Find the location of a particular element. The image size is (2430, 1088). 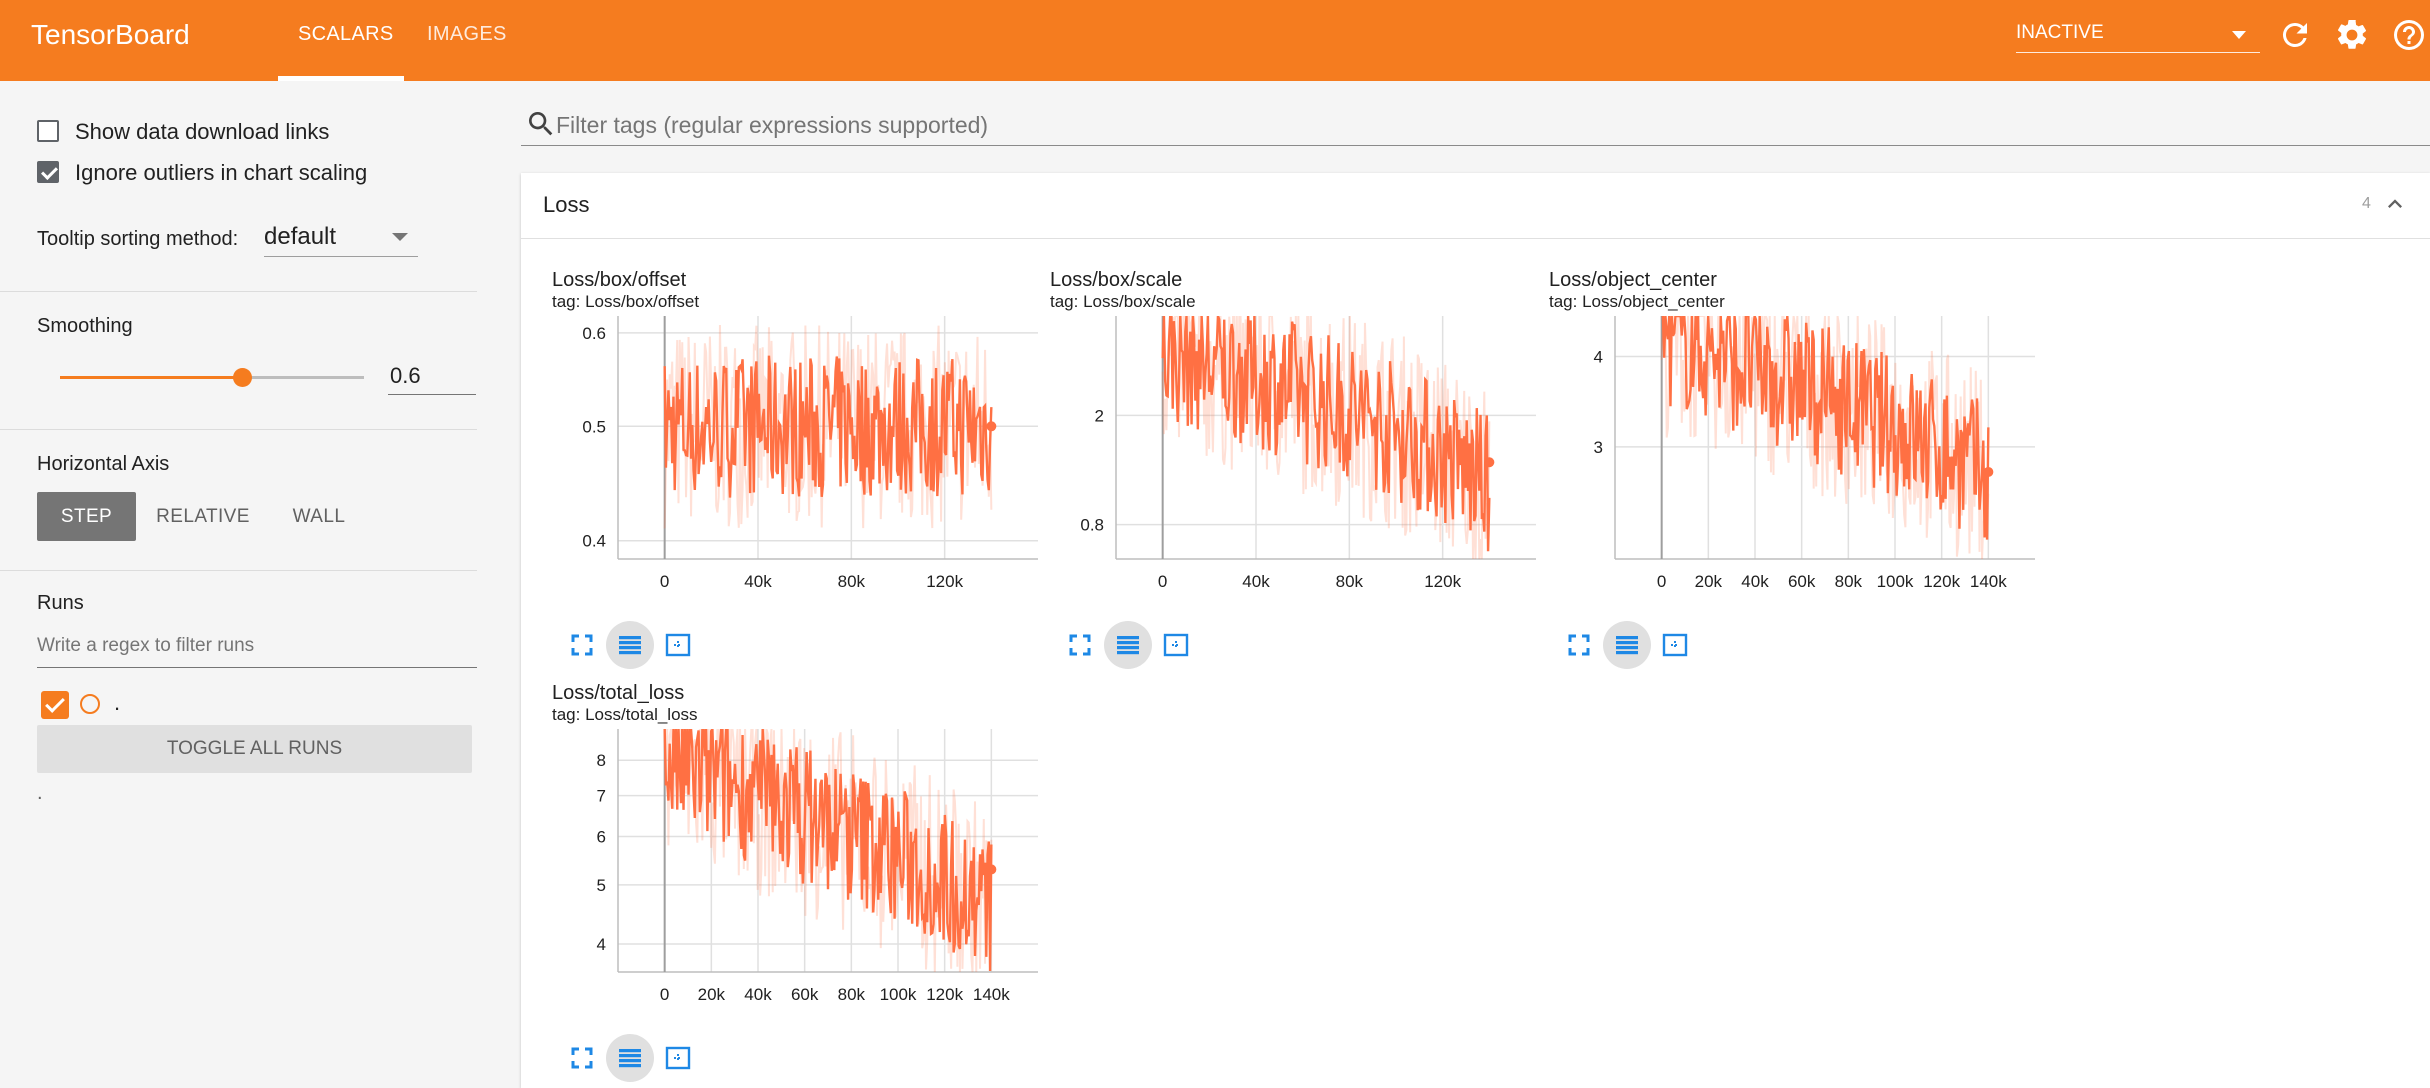

run-selector-value: INACTIVE is located at coordinates (2060, 32).